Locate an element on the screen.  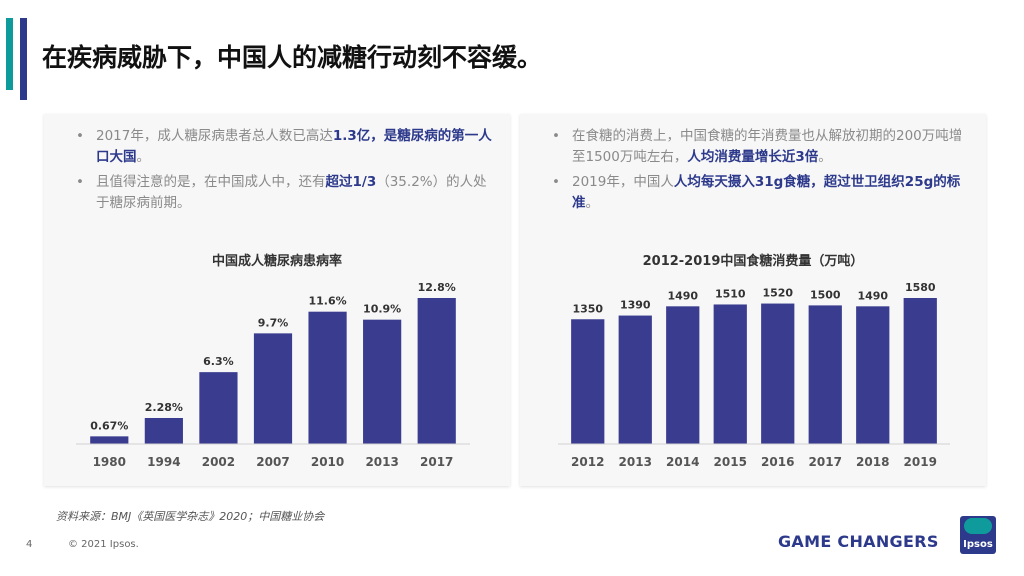
data-label-2007: 9.7% is located at coordinates (273, 322).